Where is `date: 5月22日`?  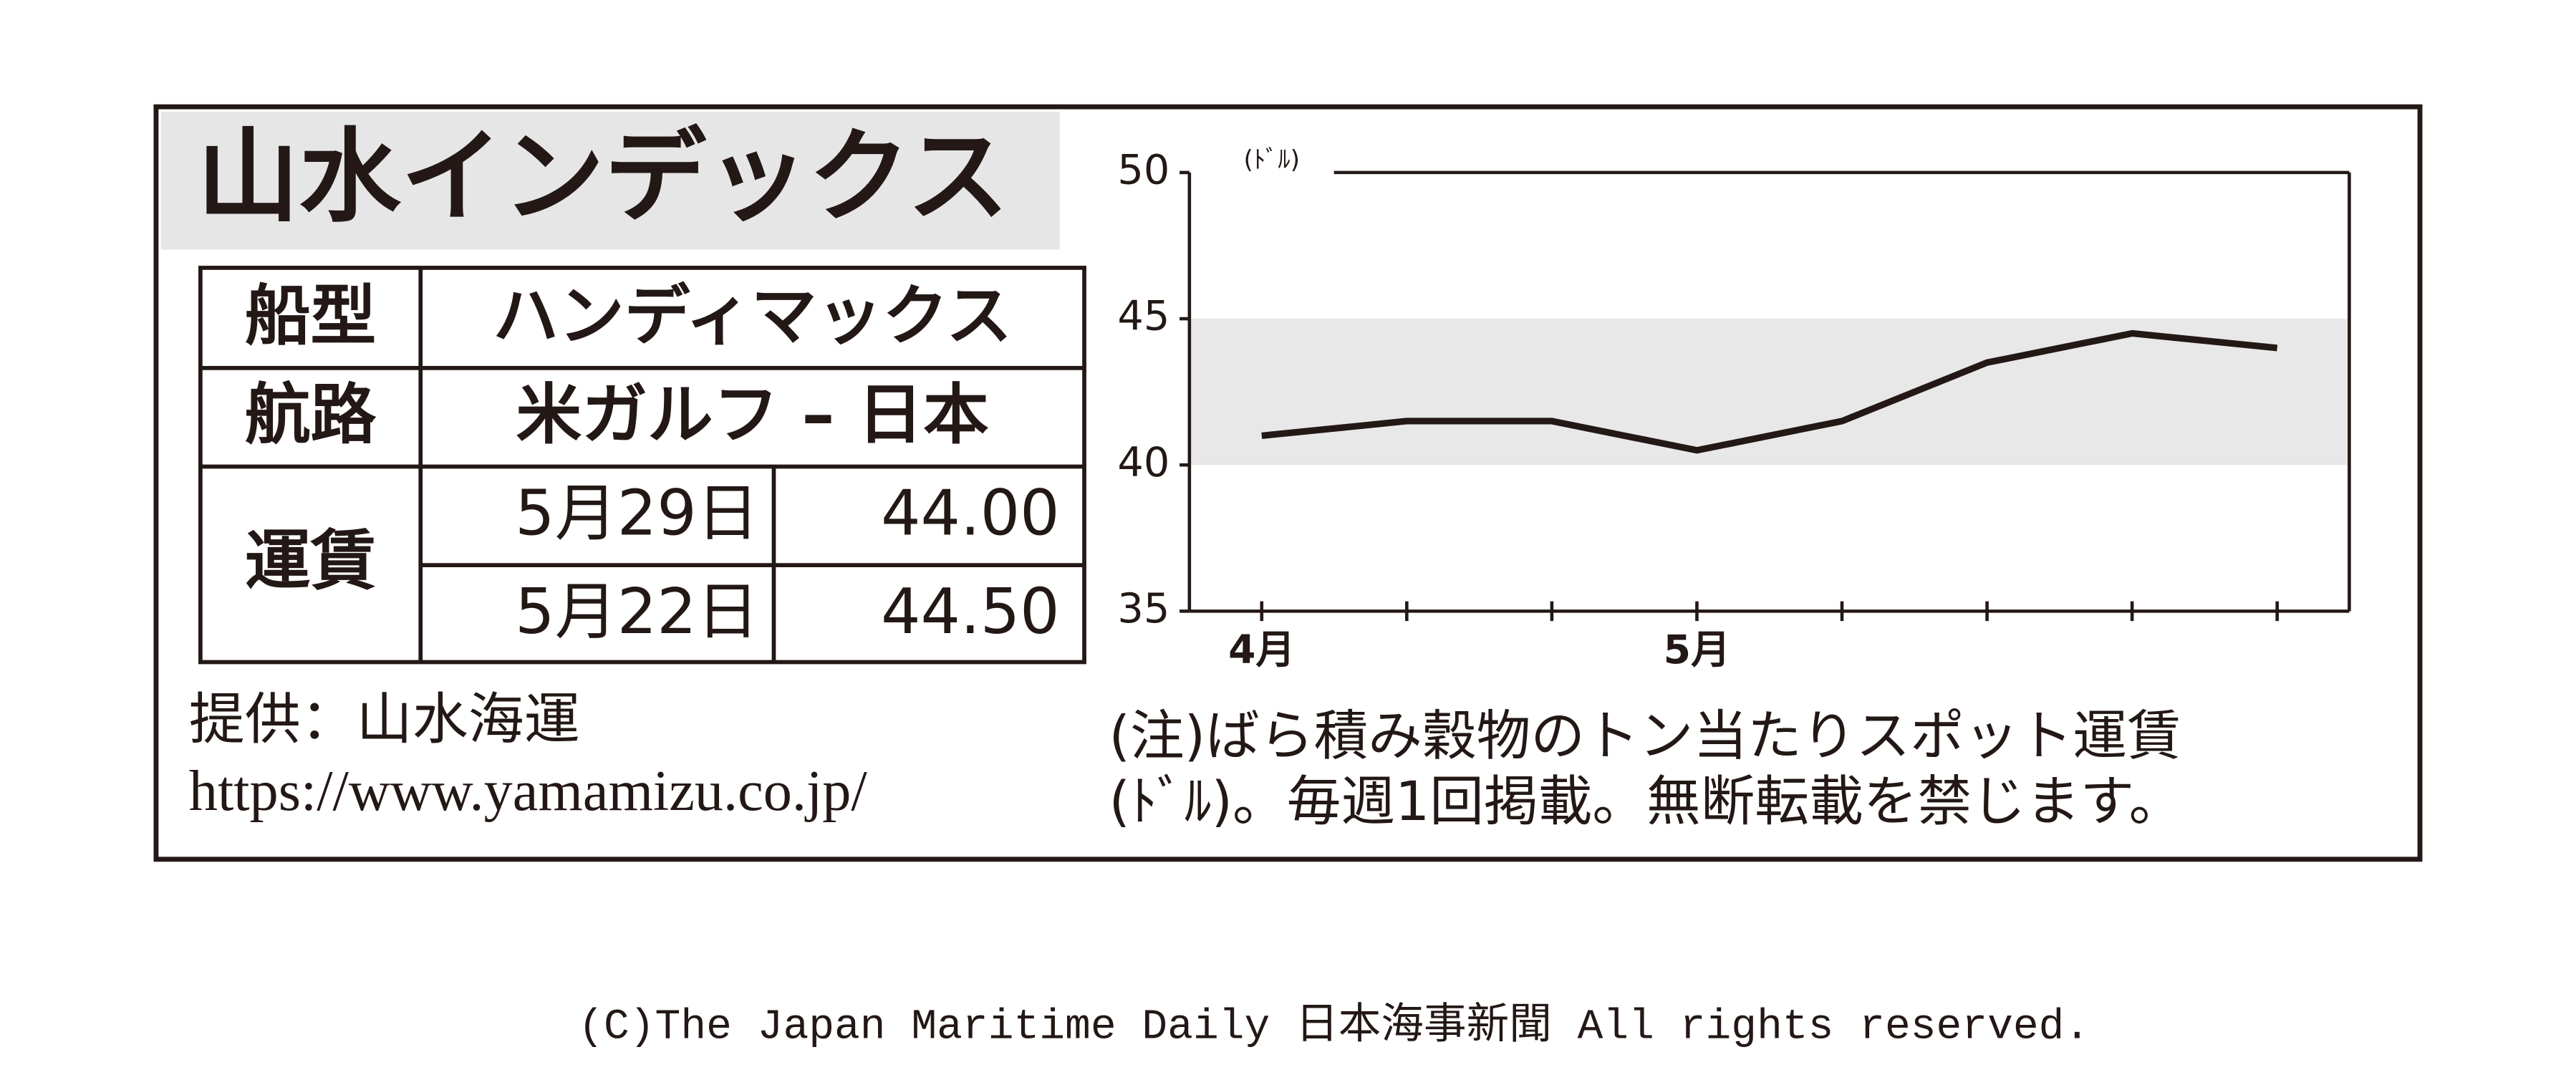
date: 5月22日 is located at coordinates (637, 612).